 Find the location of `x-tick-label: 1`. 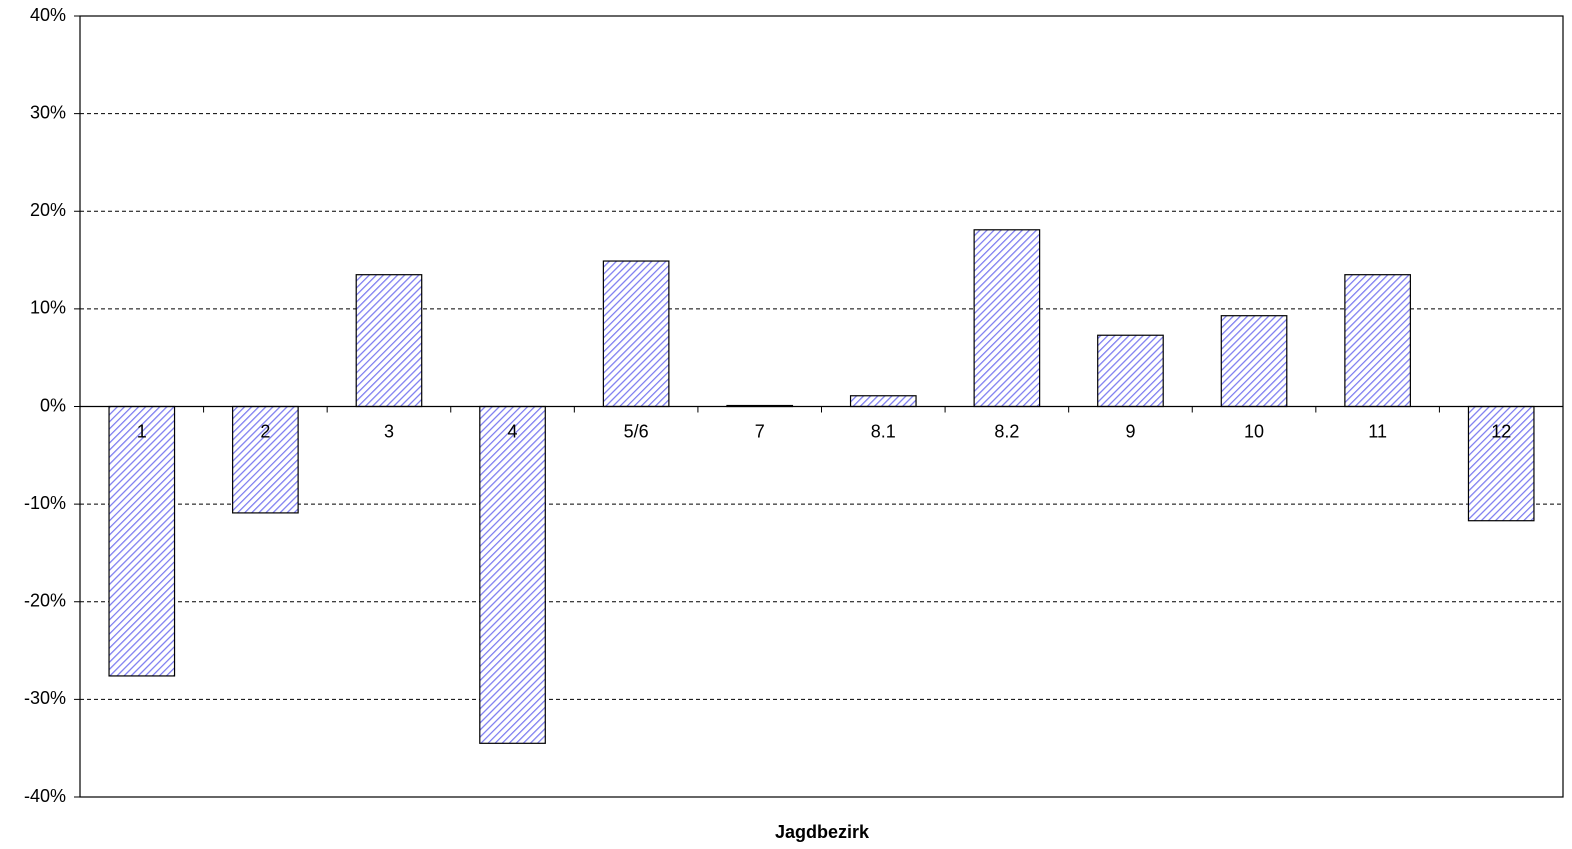

x-tick-label: 1 is located at coordinates (142, 431).